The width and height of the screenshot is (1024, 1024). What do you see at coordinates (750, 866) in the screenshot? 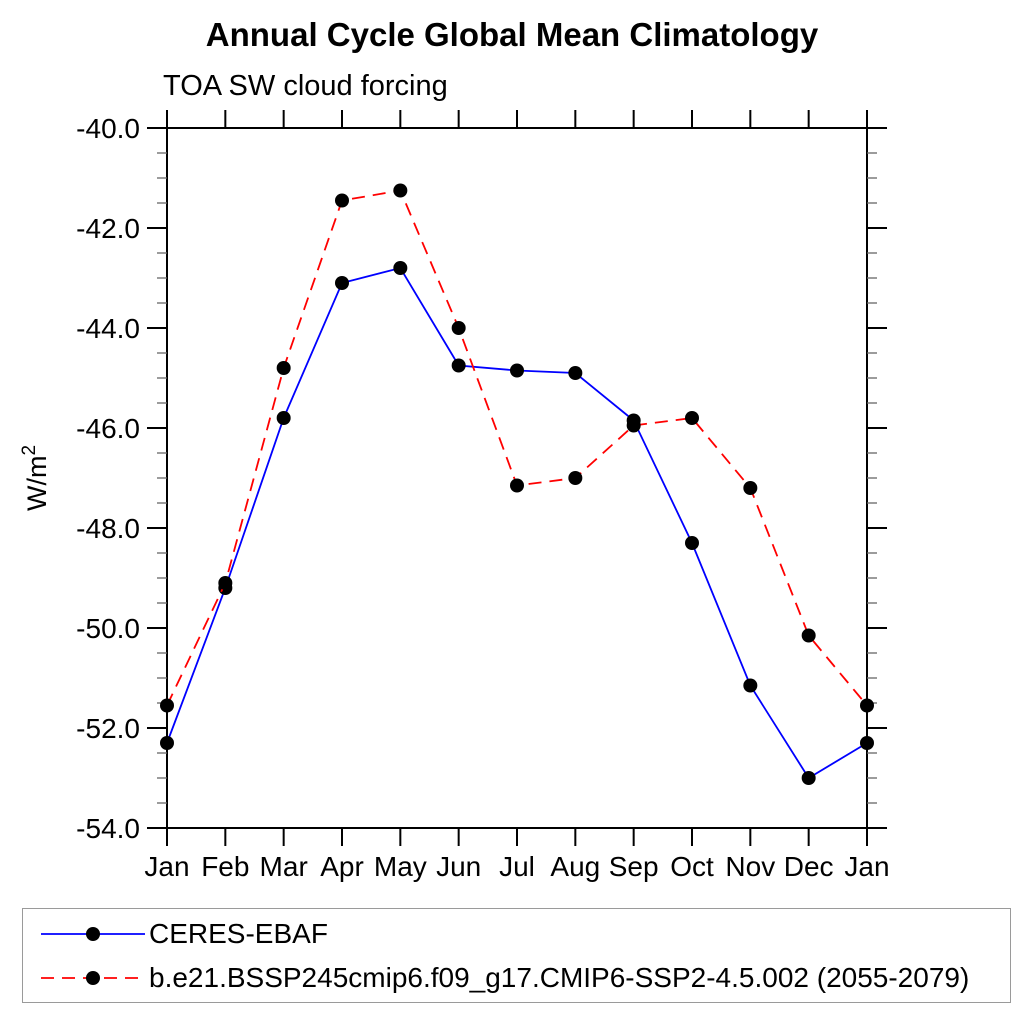
I see `x-tick-label: Nov` at bounding box center [750, 866].